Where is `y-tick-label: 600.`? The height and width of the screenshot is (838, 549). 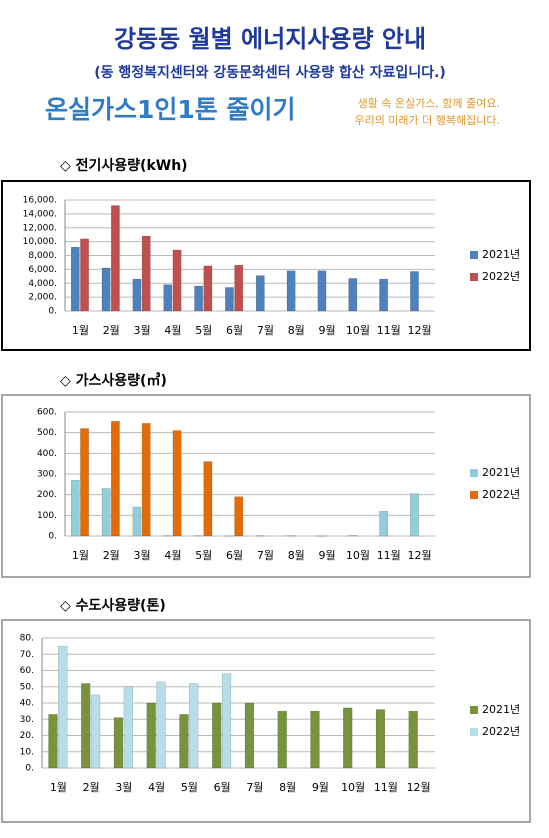 y-tick-label: 600. is located at coordinates (47, 413).